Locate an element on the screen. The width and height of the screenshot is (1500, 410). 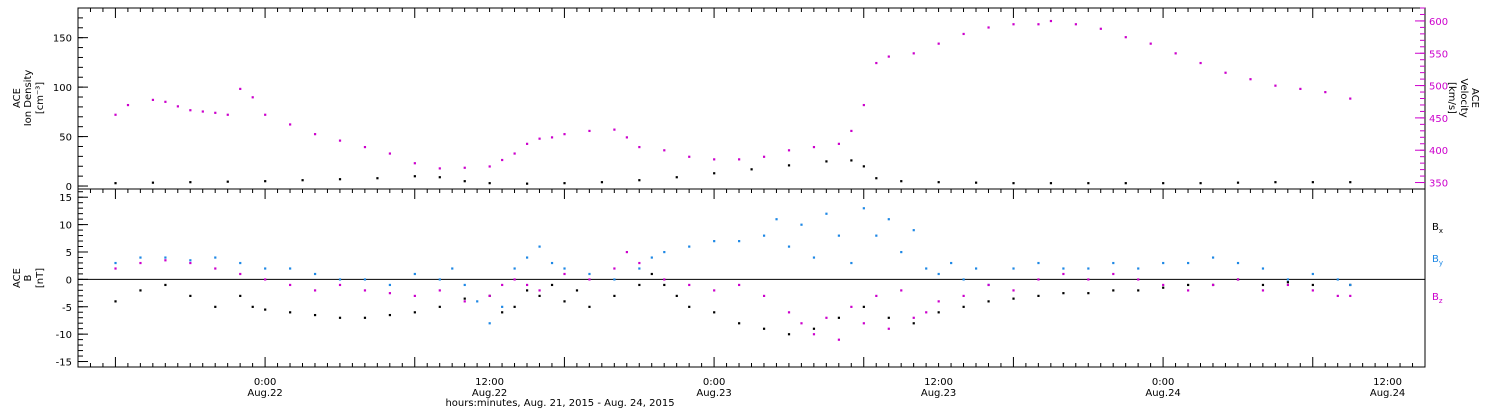
legend-bz-sub: z is located at coordinates (1441, 301).